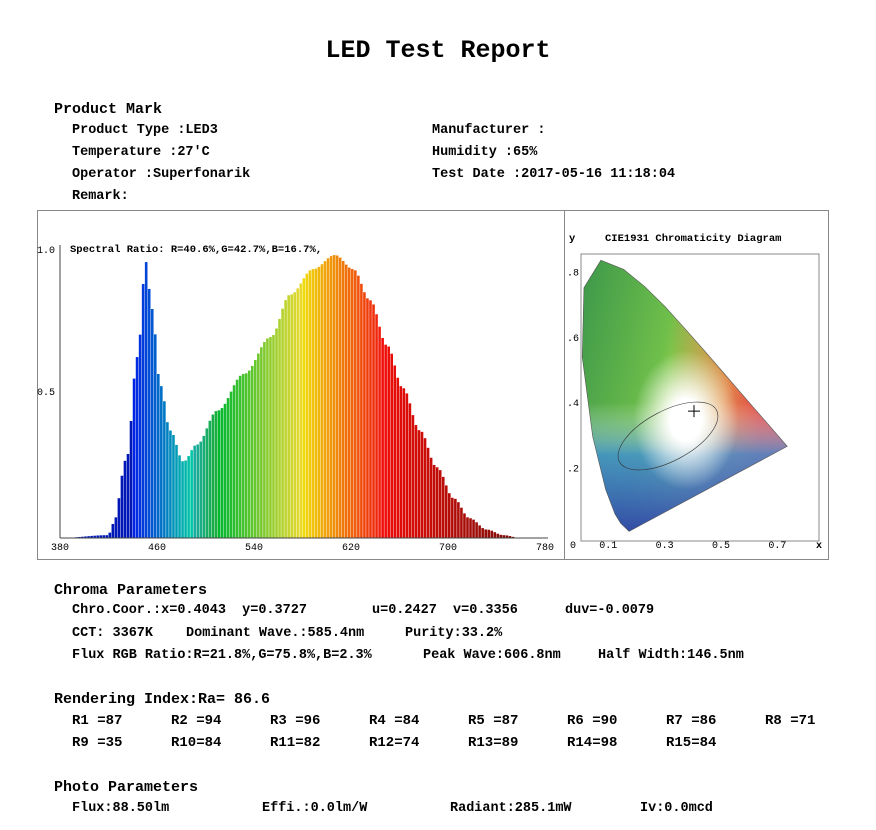 The image size is (876, 830). I want to click on rendering-index-value: R1 =87, so click(97, 721).